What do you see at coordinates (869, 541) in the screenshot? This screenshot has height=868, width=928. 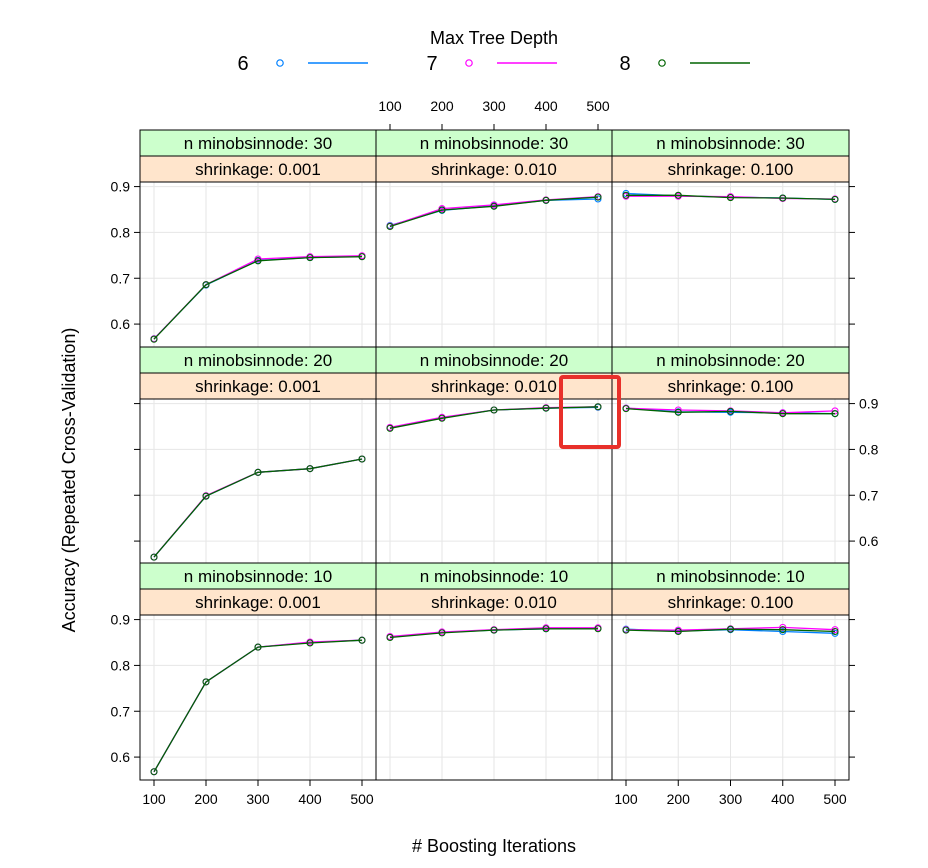 I see `y-tick-label-5-0: 0.6` at bounding box center [869, 541].